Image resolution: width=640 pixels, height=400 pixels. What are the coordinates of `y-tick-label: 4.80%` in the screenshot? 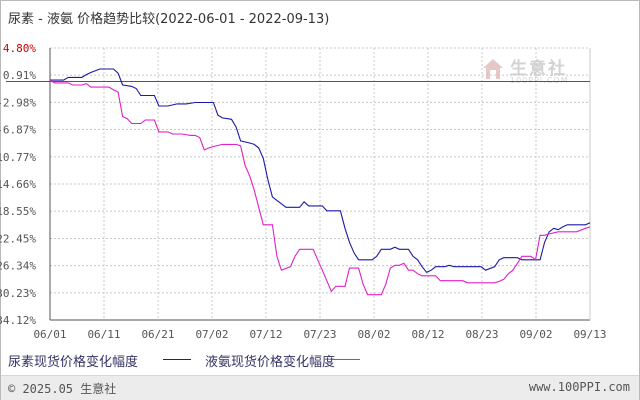 It's located at (19, 48).